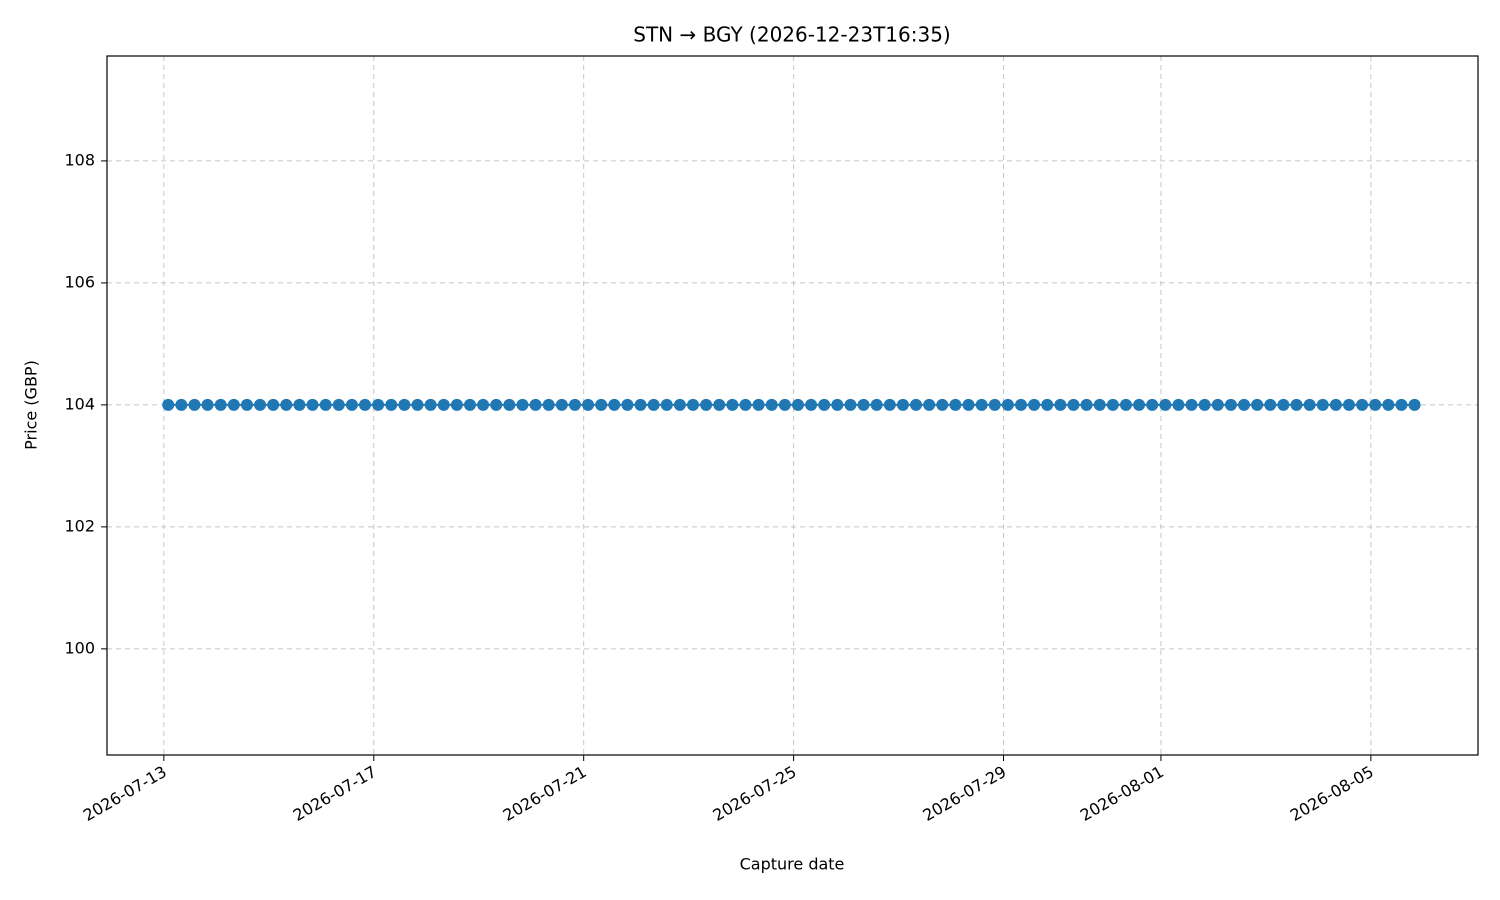 The image size is (1500, 900). I want to click on chart-title: STN → BGY (2026-12-23T16:35), so click(791, 35).